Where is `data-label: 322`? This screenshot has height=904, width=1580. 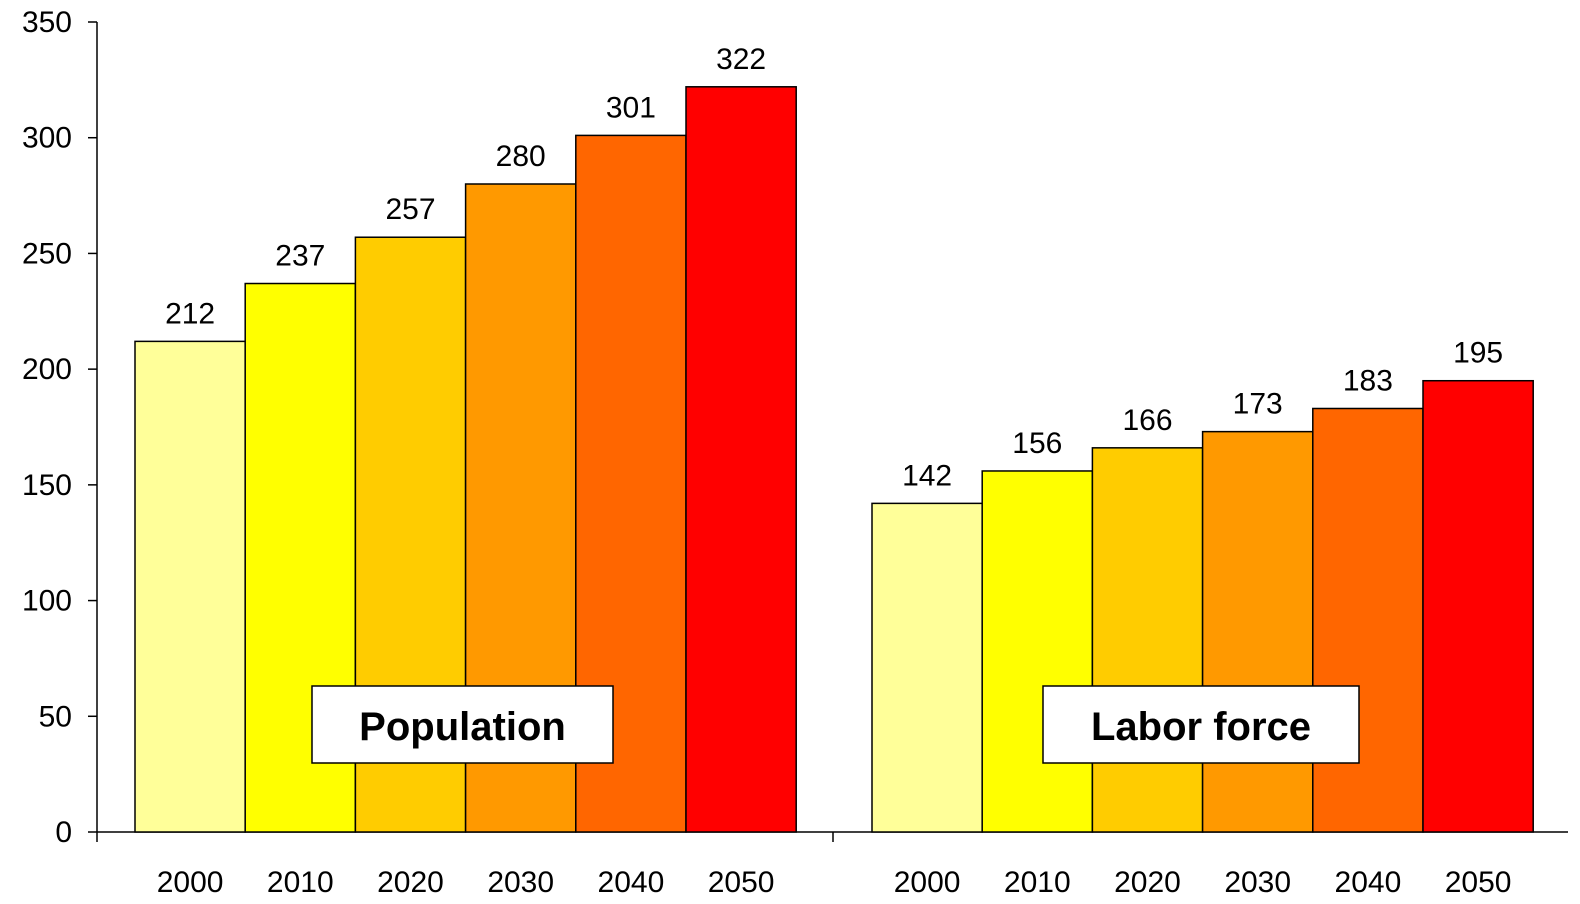 data-label: 322 is located at coordinates (741, 59).